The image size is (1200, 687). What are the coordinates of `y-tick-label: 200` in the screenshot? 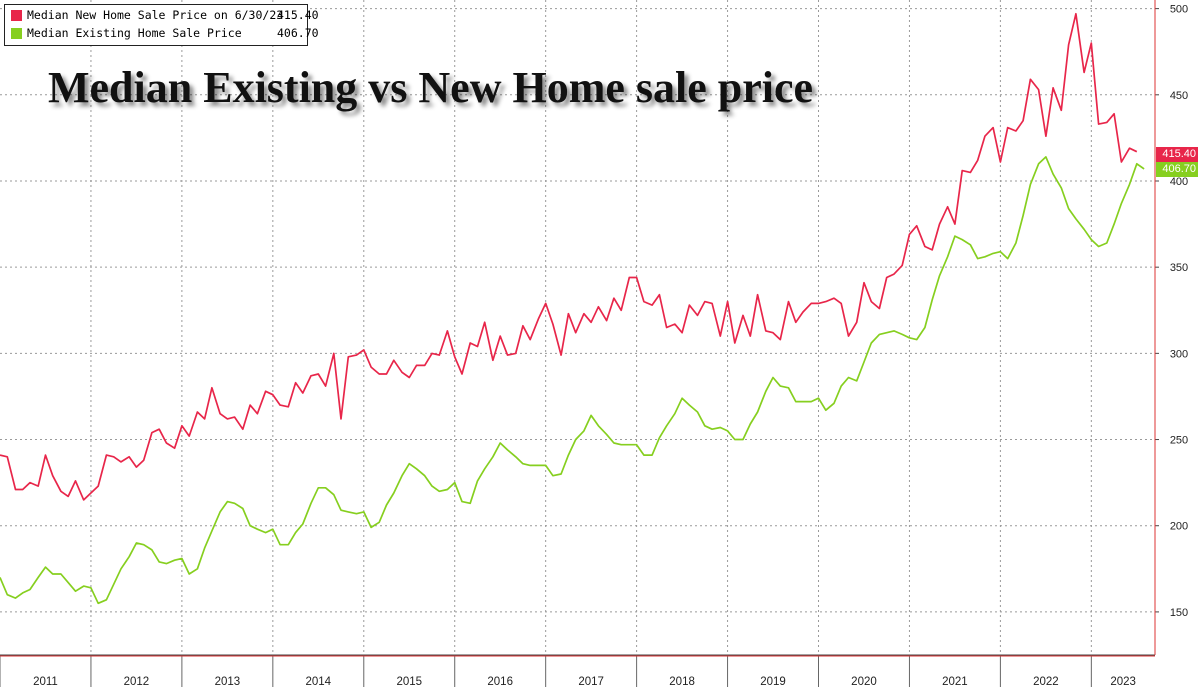 It's located at (1179, 527).